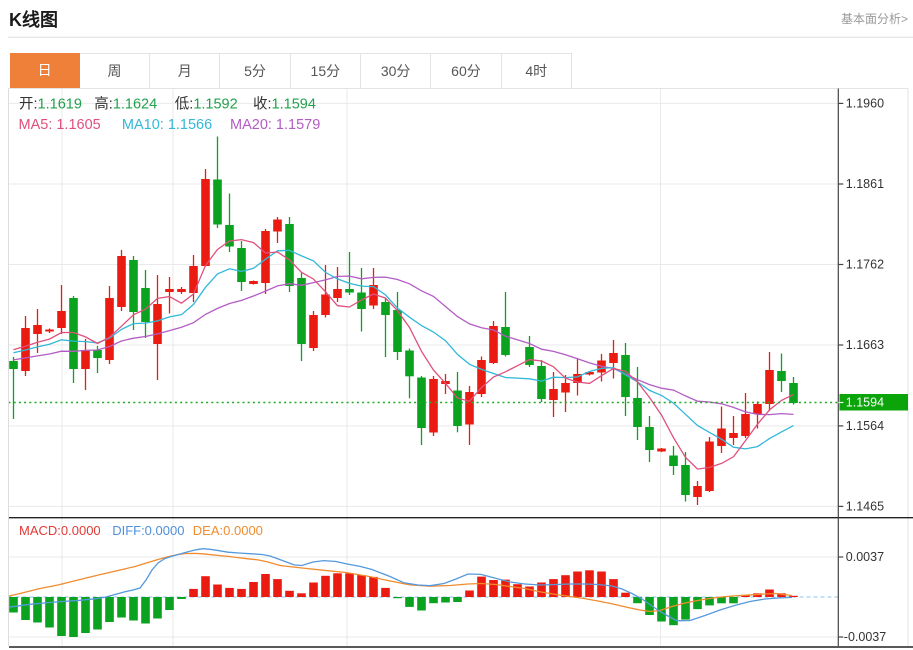  Describe the element at coordinates (50, 105) in the screenshot. I see `svg-text: 开:1.1619` at that location.